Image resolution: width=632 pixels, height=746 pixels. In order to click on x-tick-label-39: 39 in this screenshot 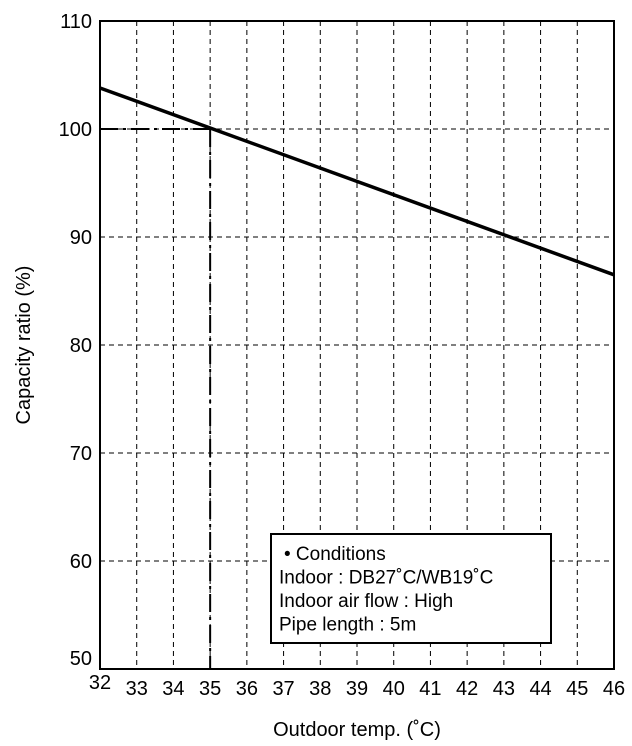, I will do `click(357, 689)`.